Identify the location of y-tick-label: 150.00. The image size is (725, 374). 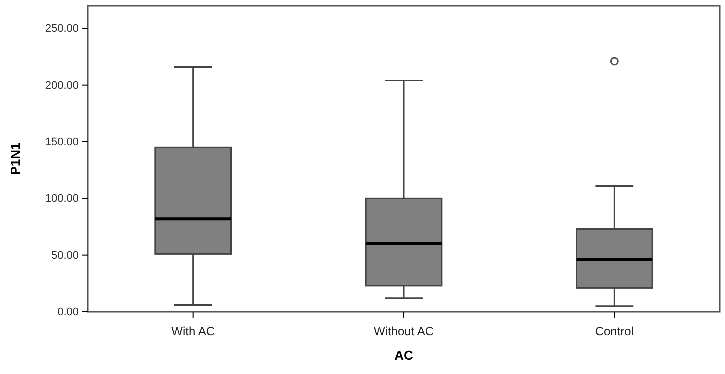
(62, 142).